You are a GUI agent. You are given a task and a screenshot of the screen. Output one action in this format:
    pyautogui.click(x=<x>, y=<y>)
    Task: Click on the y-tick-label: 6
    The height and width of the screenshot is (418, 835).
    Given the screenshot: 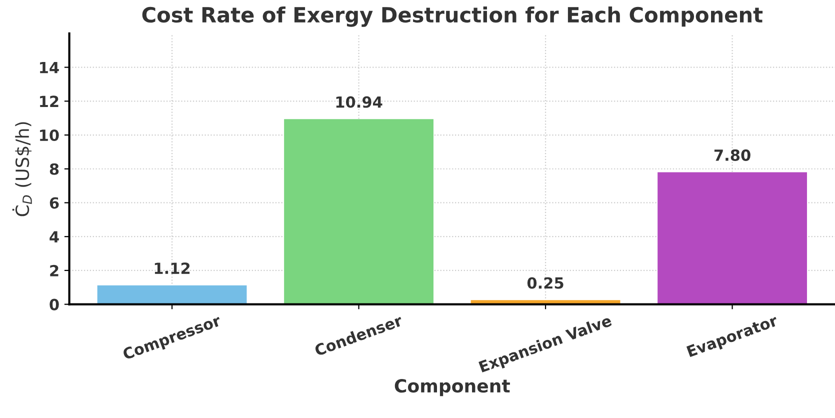 What is the action you would take?
    pyautogui.click(x=54, y=203)
    